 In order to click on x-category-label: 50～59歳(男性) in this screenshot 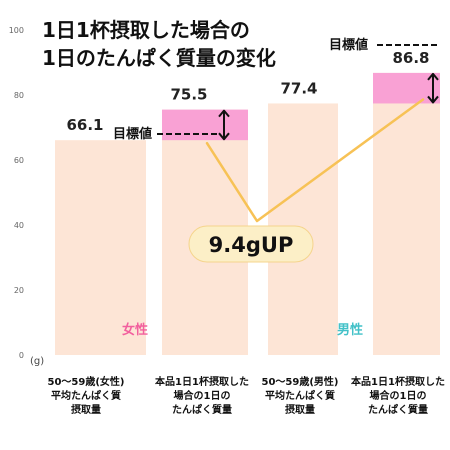, I will do `click(300, 381)`.